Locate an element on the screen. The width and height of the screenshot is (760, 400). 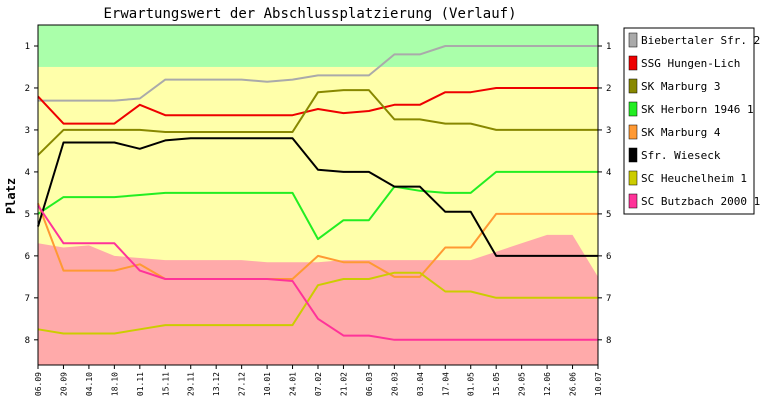
x-tick-label: 26.06 is located at coordinates (573, 384).